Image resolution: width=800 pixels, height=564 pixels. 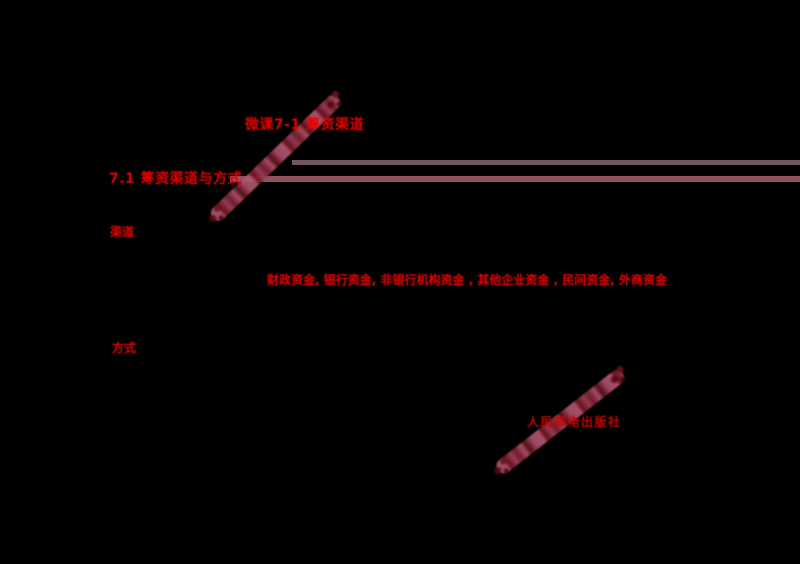 I want to click on divider-rule-lower, so click(x=515, y=179).